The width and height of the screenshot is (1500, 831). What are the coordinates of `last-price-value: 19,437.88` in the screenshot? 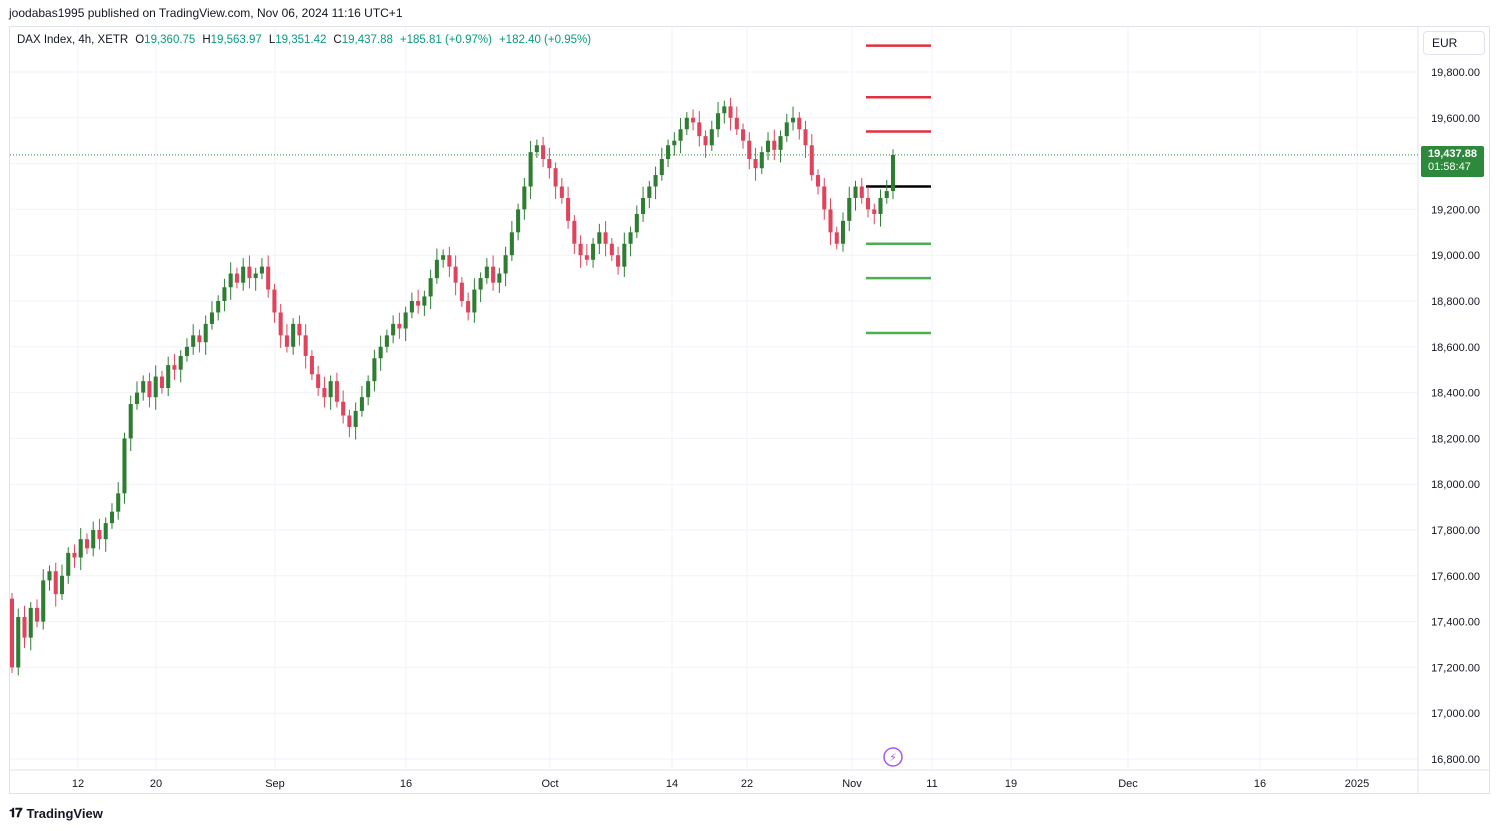 It's located at (1452, 154).